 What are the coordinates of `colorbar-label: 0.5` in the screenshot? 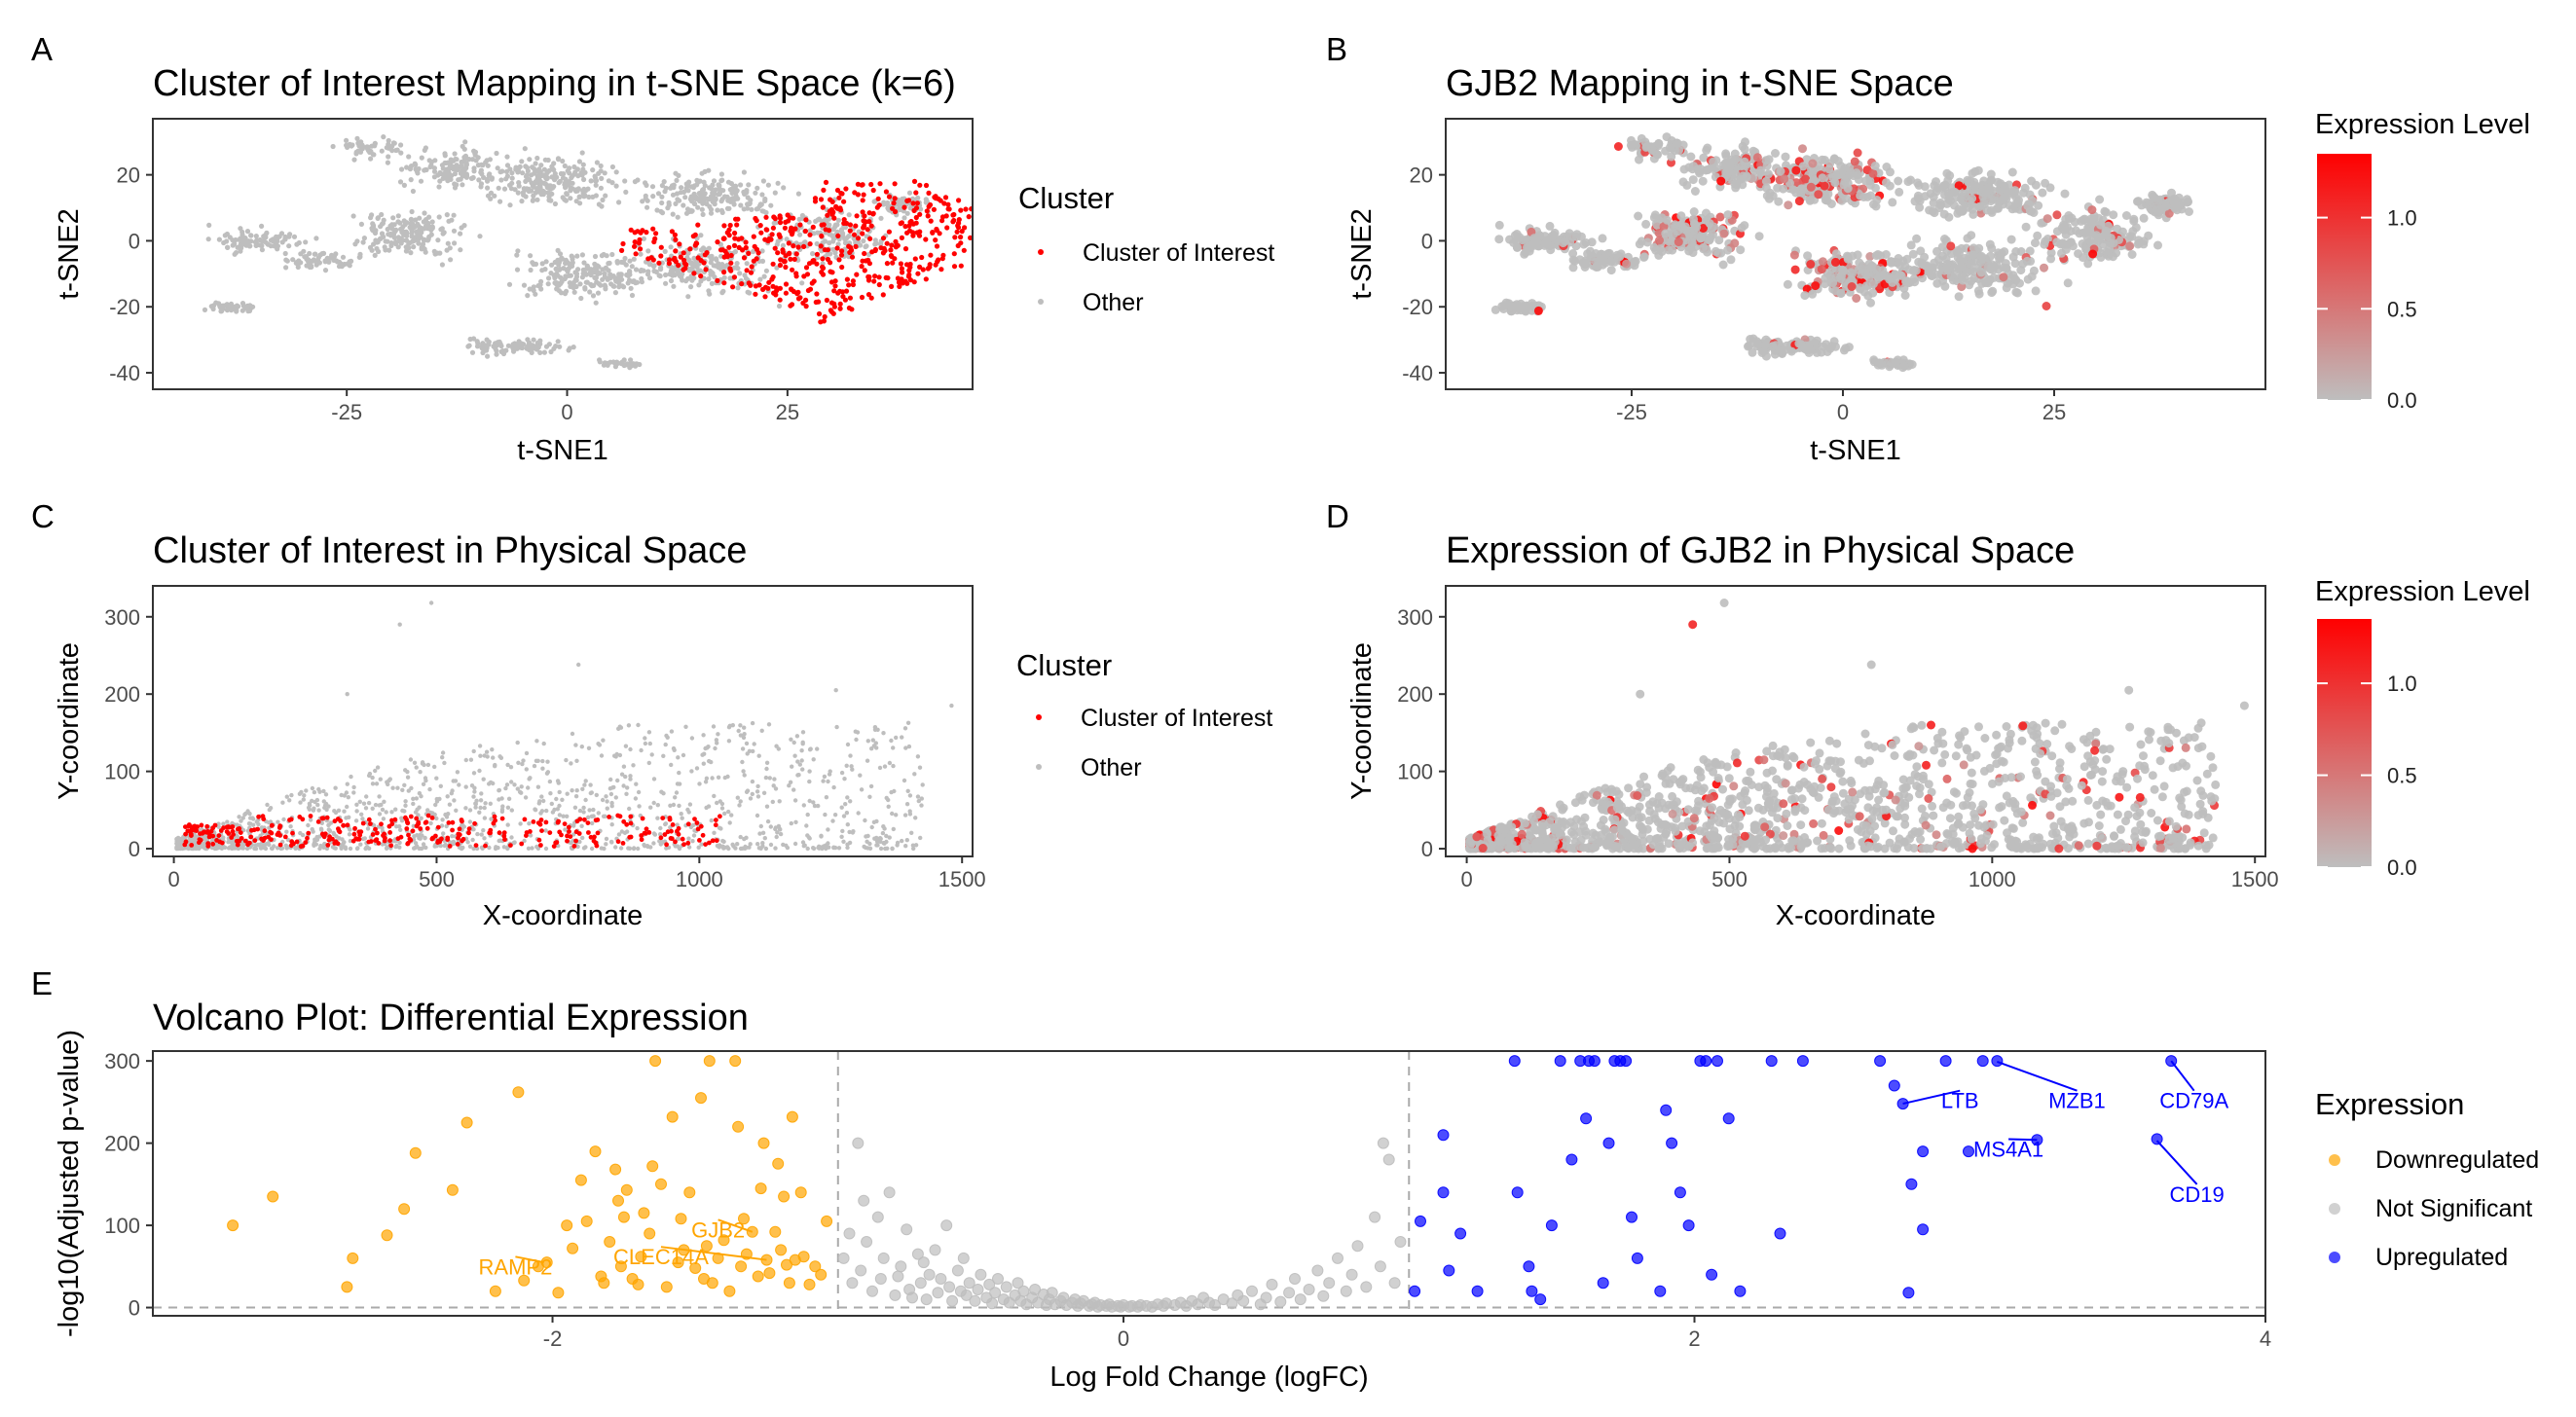 It's located at (2402, 309).